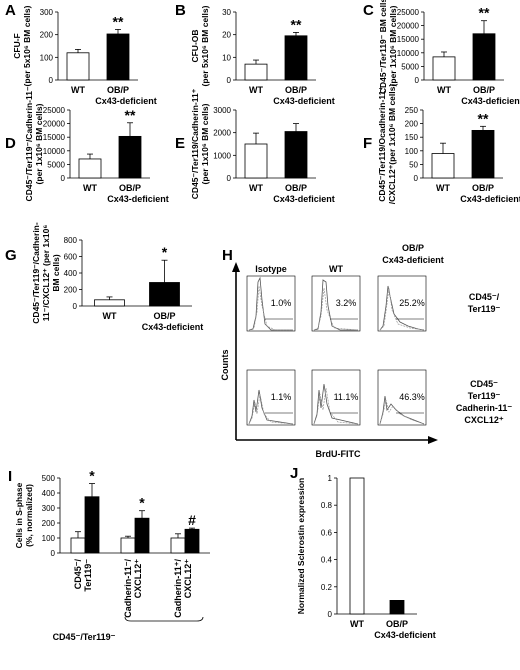 The width and height of the screenshot is (520, 670). What do you see at coordinates (408, 26) in the screenshot?
I see `y-tick-label: 20000` at bounding box center [408, 26].